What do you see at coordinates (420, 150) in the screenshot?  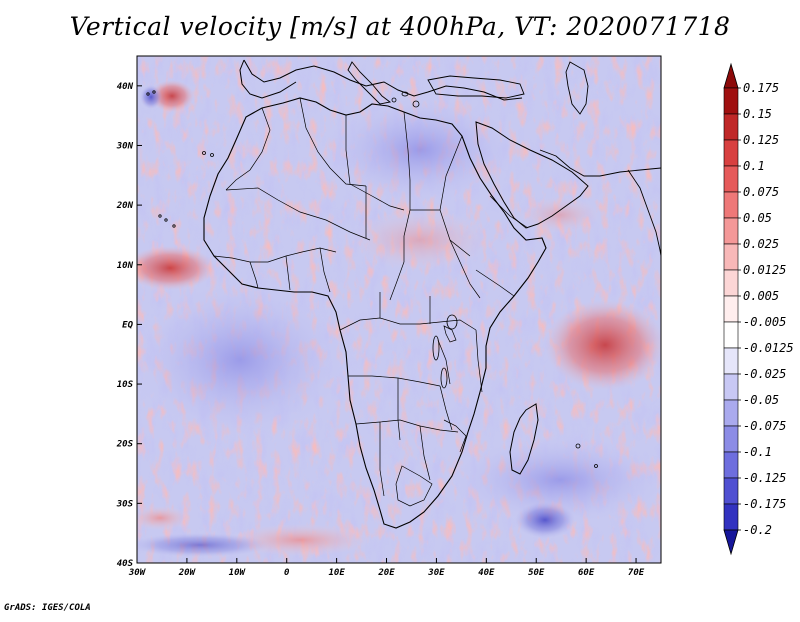 I see `descent-region-sahara` at bounding box center [420, 150].